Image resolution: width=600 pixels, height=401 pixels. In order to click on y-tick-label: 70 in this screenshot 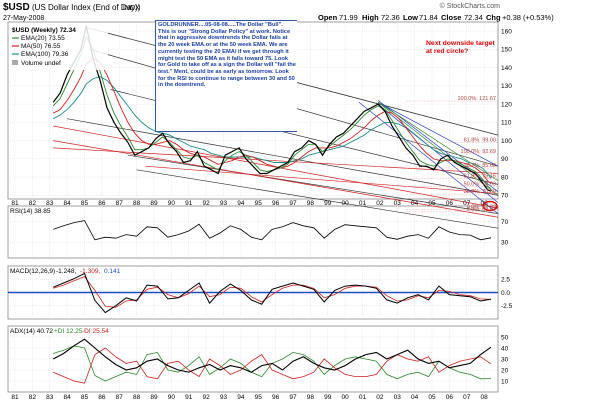, I will do `click(505, 196)`.